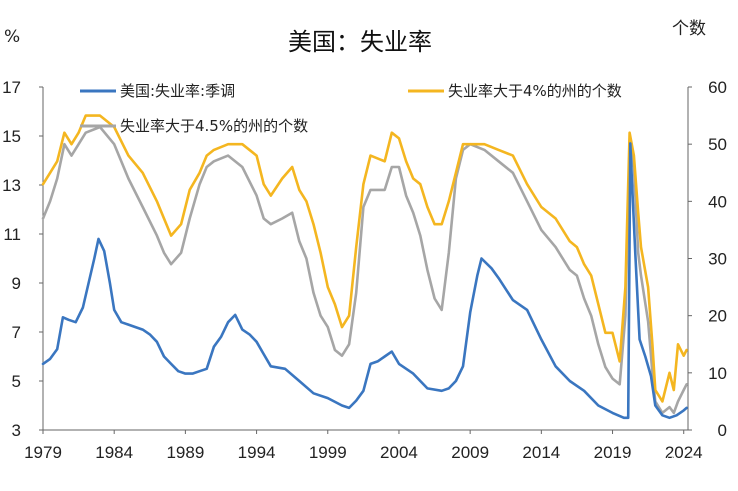 The width and height of the screenshot is (738, 491). I want to click on x-tick-label: 2014, so click(541, 452).